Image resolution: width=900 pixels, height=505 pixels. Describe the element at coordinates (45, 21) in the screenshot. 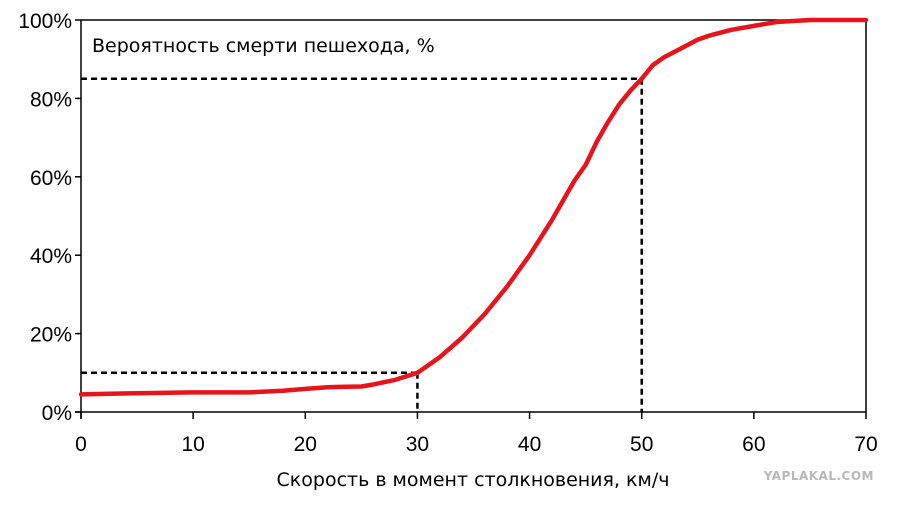

I see `y-tick-label: 100%` at that location.